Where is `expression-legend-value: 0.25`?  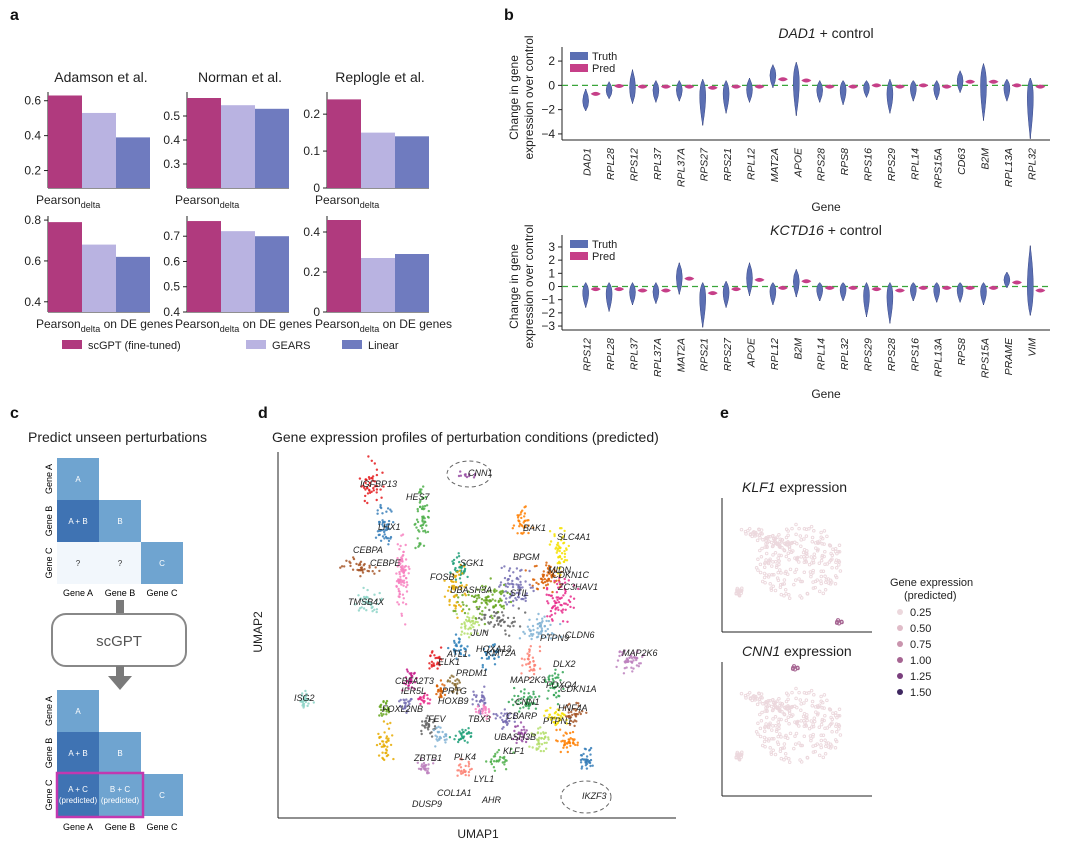
expression-legend-value: 0.25 is located at coordinates (920, 613).